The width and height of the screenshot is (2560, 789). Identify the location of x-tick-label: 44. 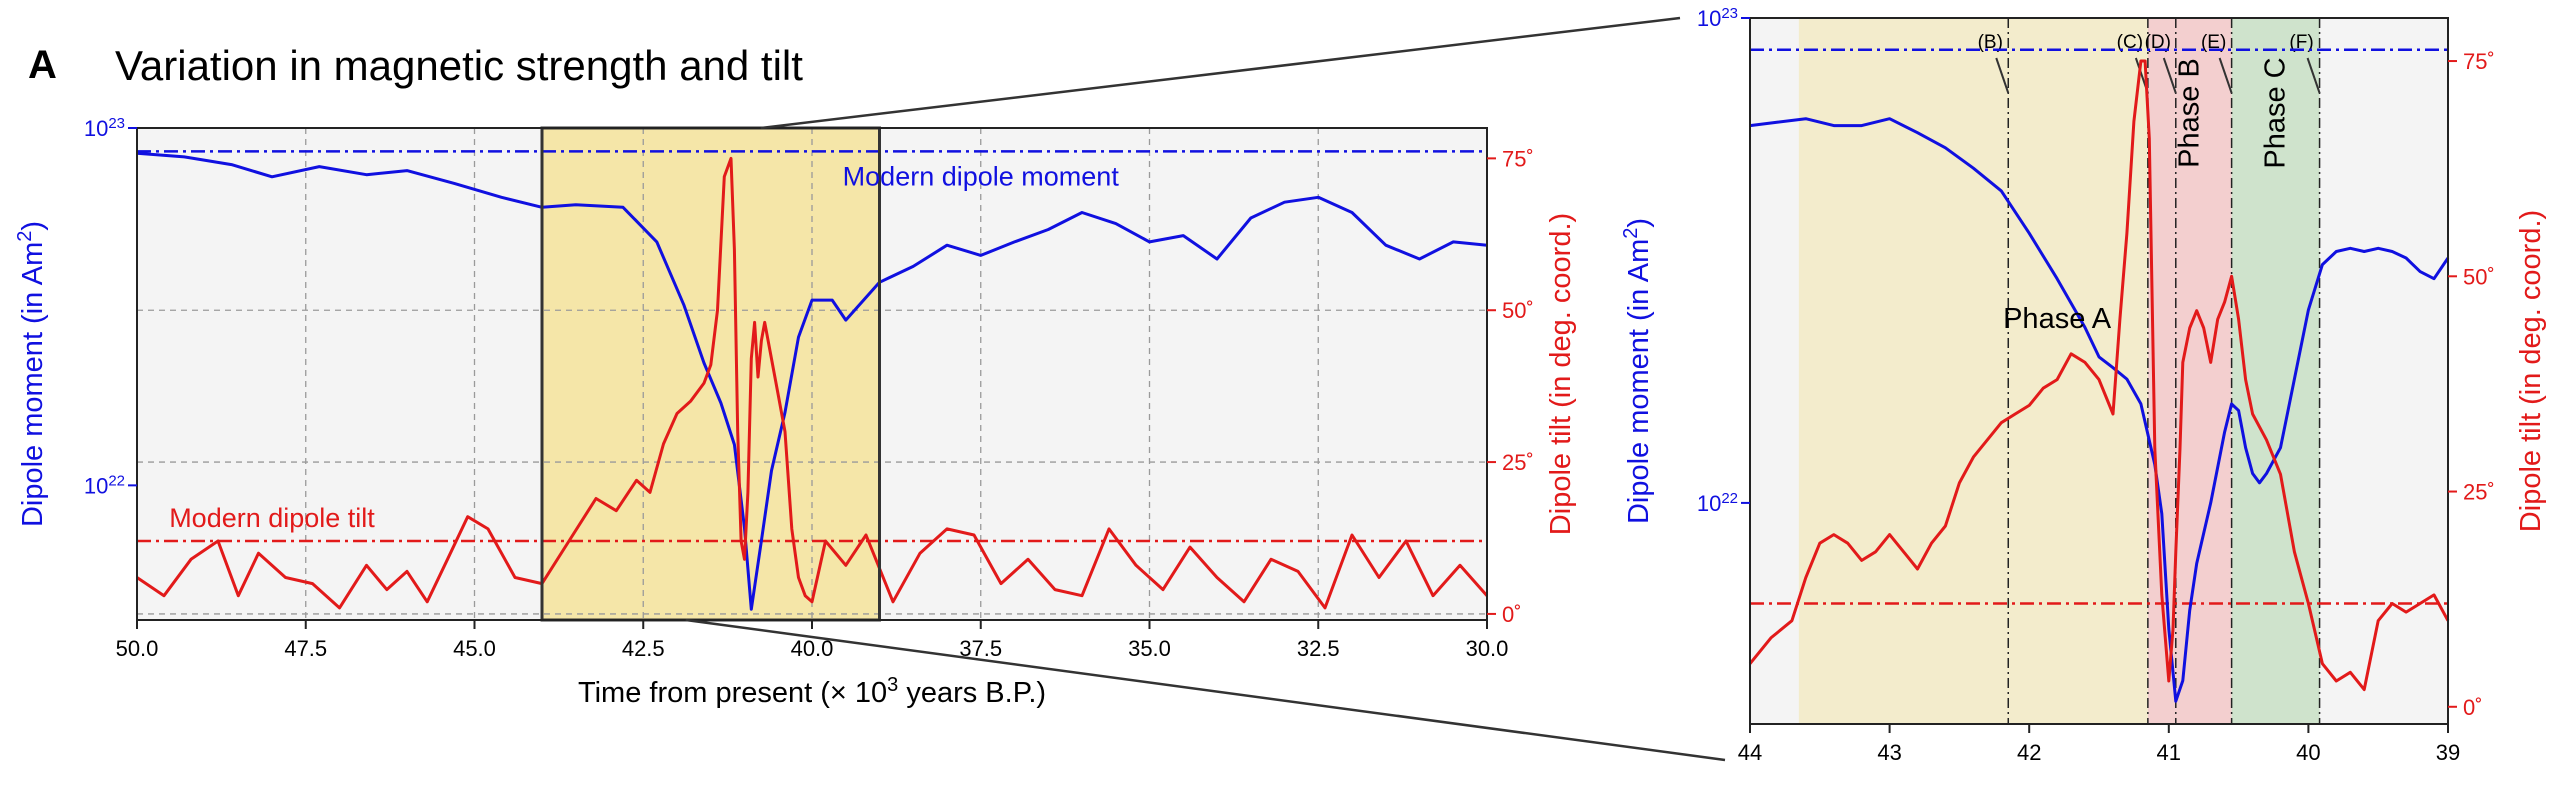
(1750, 752).